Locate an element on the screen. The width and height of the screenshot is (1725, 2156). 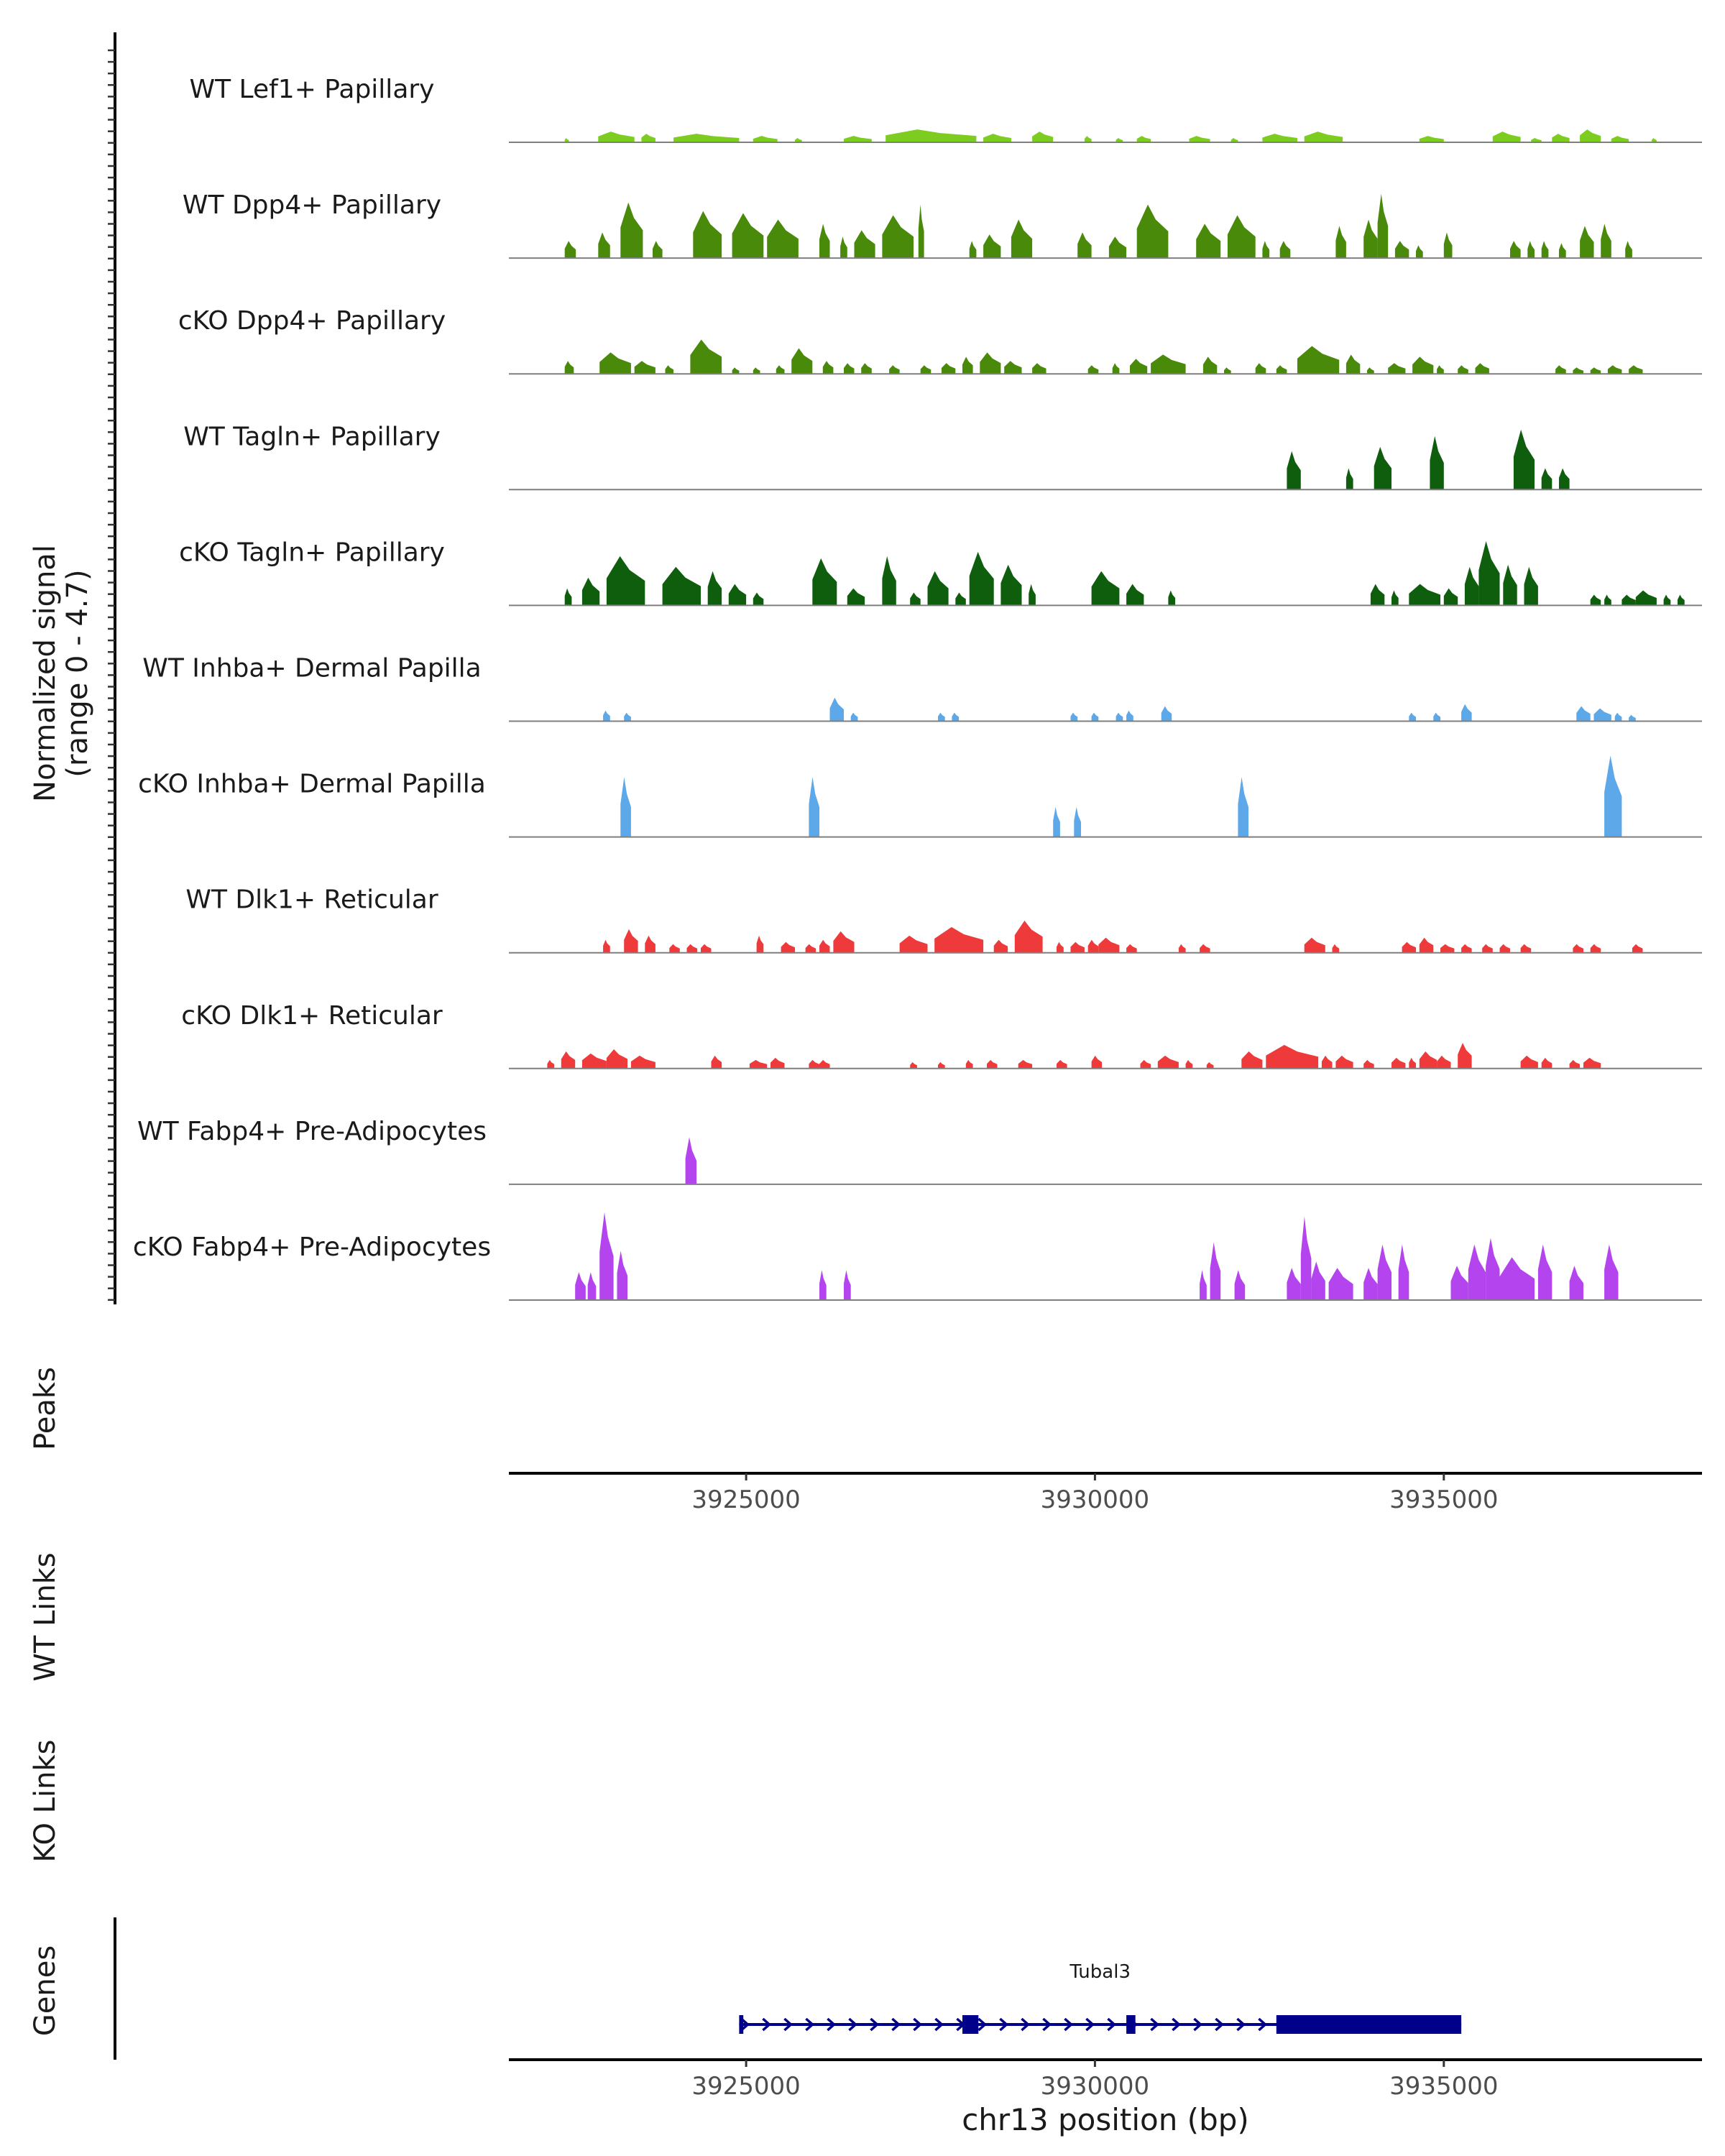
peaks-label: Peaks is located at coordinates (45, 1409).